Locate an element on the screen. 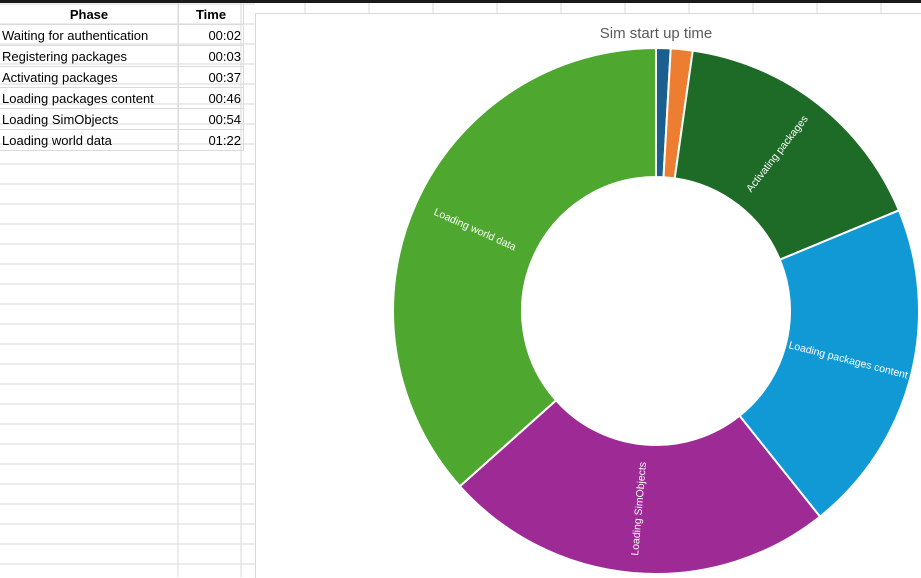 The width and height of the screenshot is (921, 578). slice-loading-packages-content is located at coordinates (829, 364).